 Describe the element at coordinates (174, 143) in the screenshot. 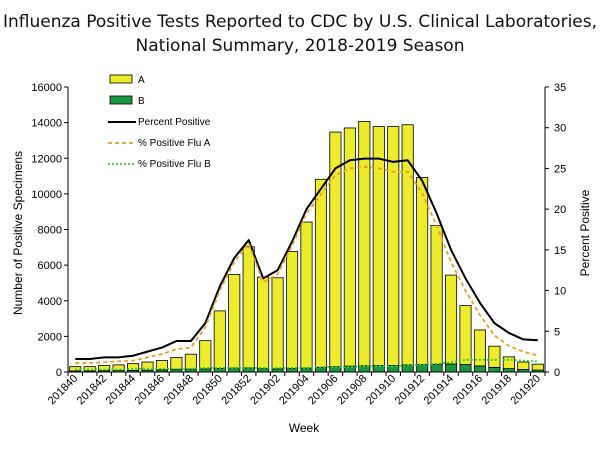

I see `legend-label-positive-flu-a: % Positive Flu A` at that location.